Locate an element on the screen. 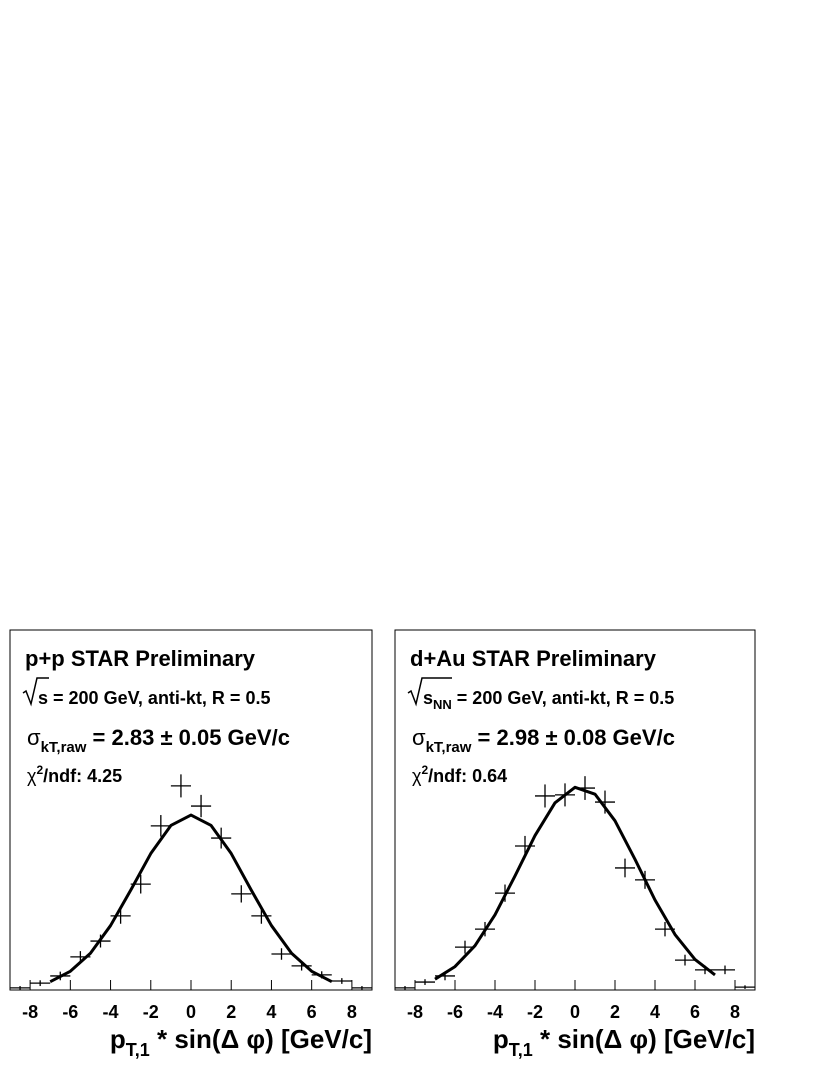 The width and height of the screenshot is (830, 1080). sigma-rest: = 2.83 ± 0.05 GeV/c is located at coordinates (188, 737).